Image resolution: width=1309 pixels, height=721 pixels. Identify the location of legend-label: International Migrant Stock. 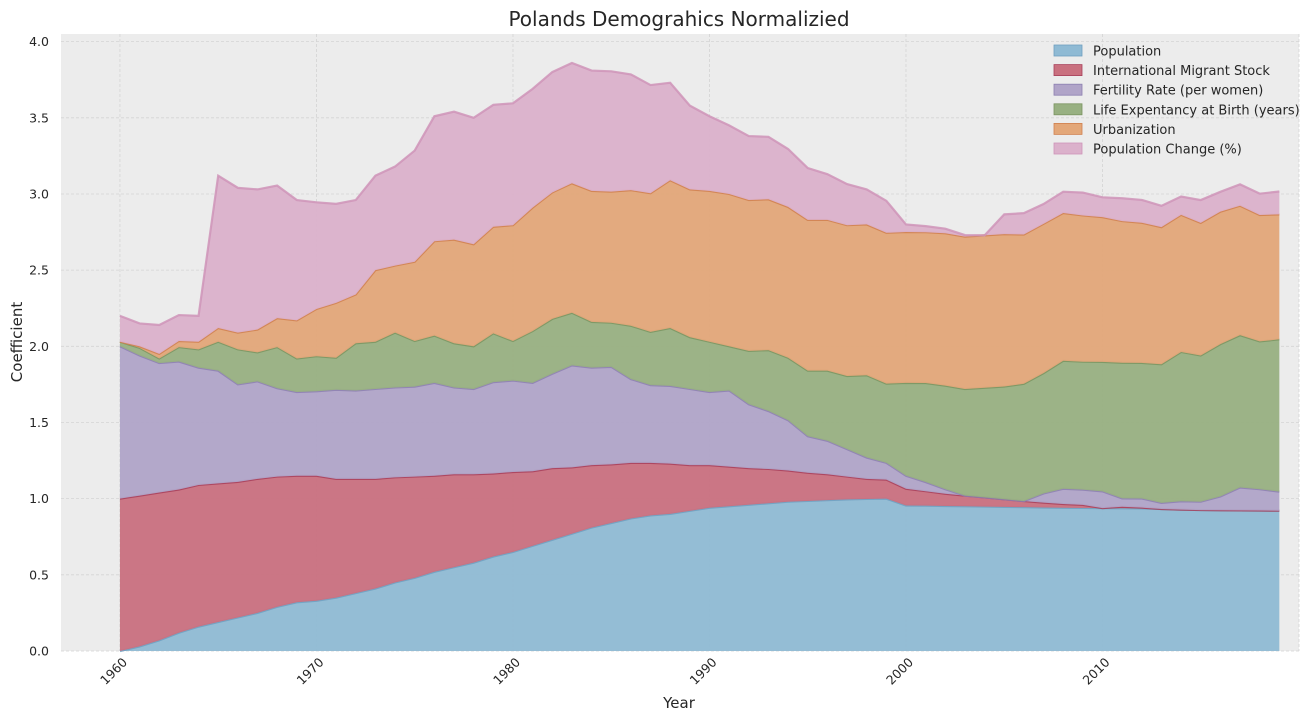
(1181, 71).